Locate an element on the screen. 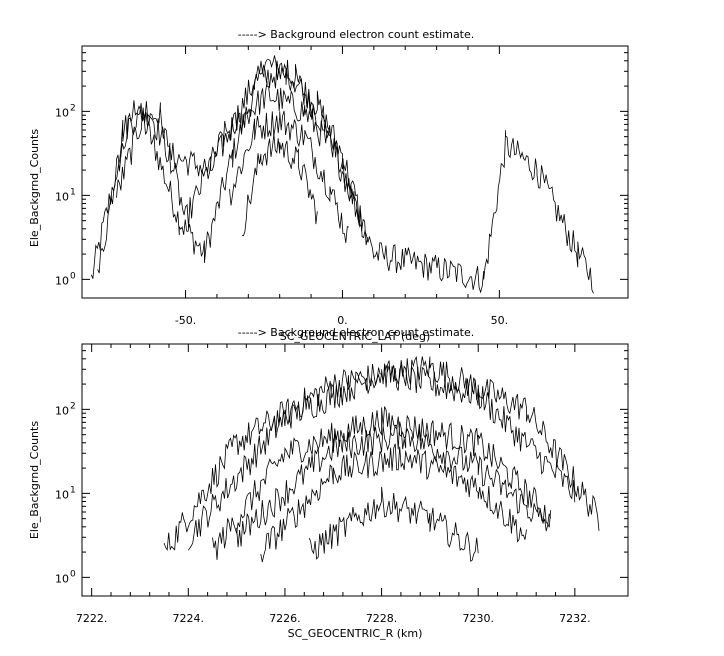 The image size is (724, 656). x-tick-label: 0. is located at coordinates (342, 320).